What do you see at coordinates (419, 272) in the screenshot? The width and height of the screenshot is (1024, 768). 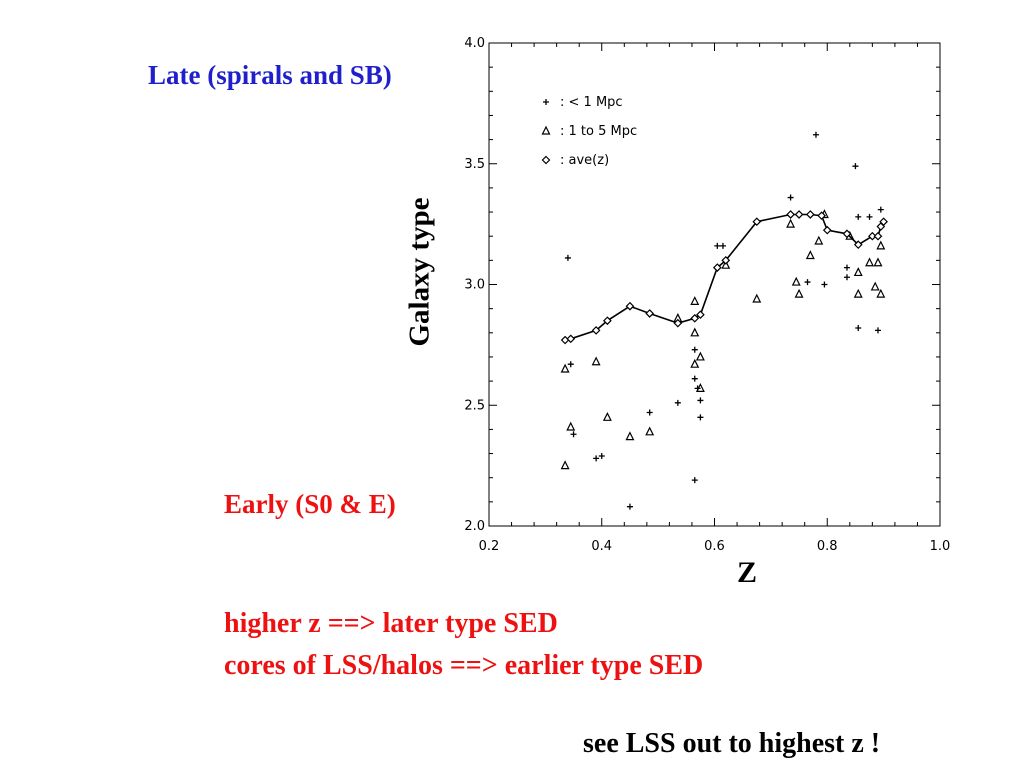 I see `y-axis-label: Galaxy type` at bounding box center [419, 272].